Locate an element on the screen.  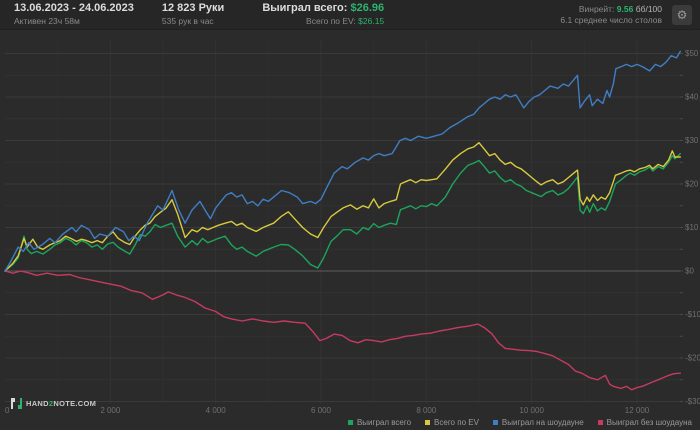
y-axis-label: $0 is located at coordinates (689, 271).